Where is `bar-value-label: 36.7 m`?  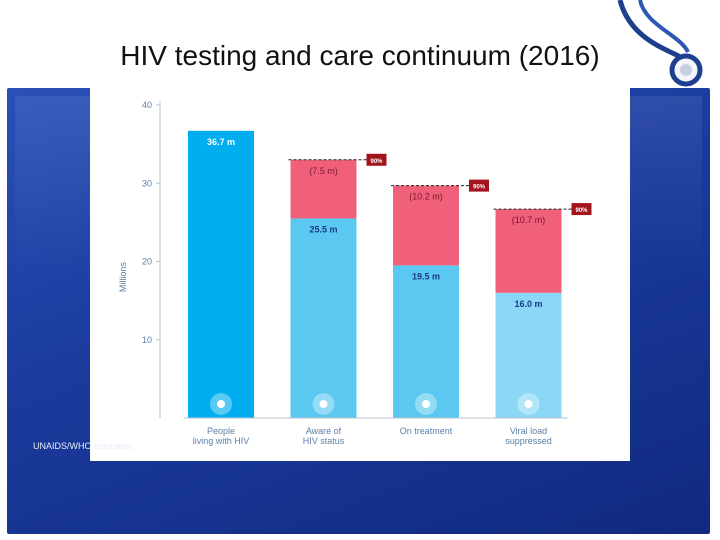
bar-value-label: 36.7 m is located at coordinates (221, 142).